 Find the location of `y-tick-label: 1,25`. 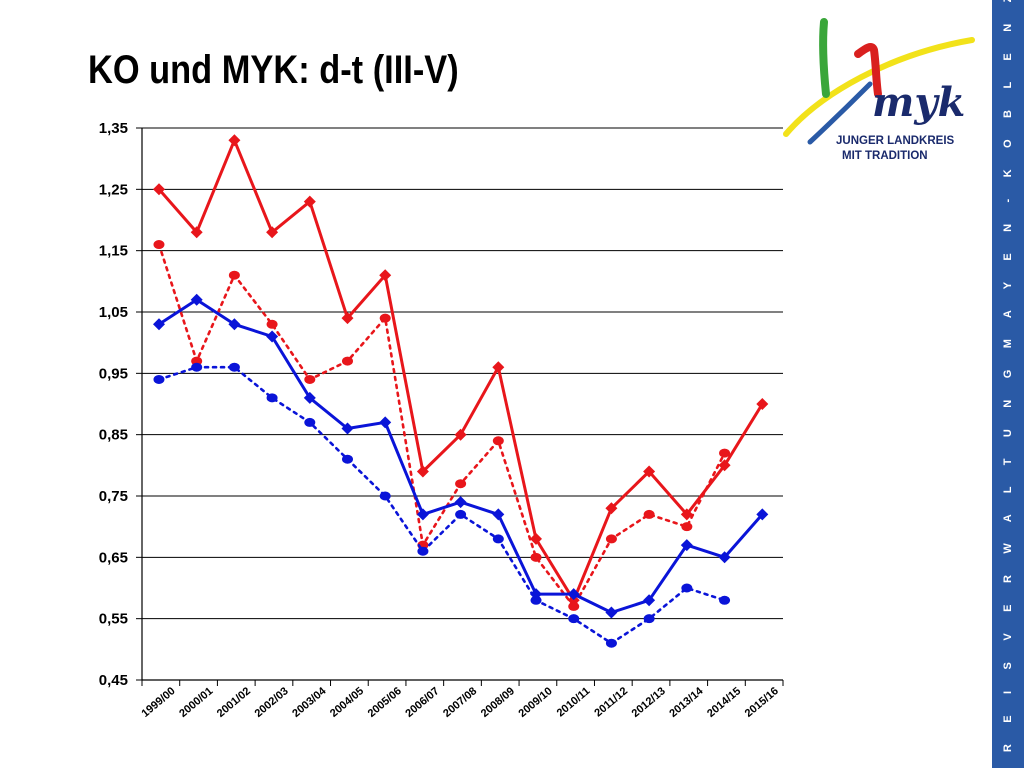

y-tick-label: 1,25 is located at coordinates (113, 189).